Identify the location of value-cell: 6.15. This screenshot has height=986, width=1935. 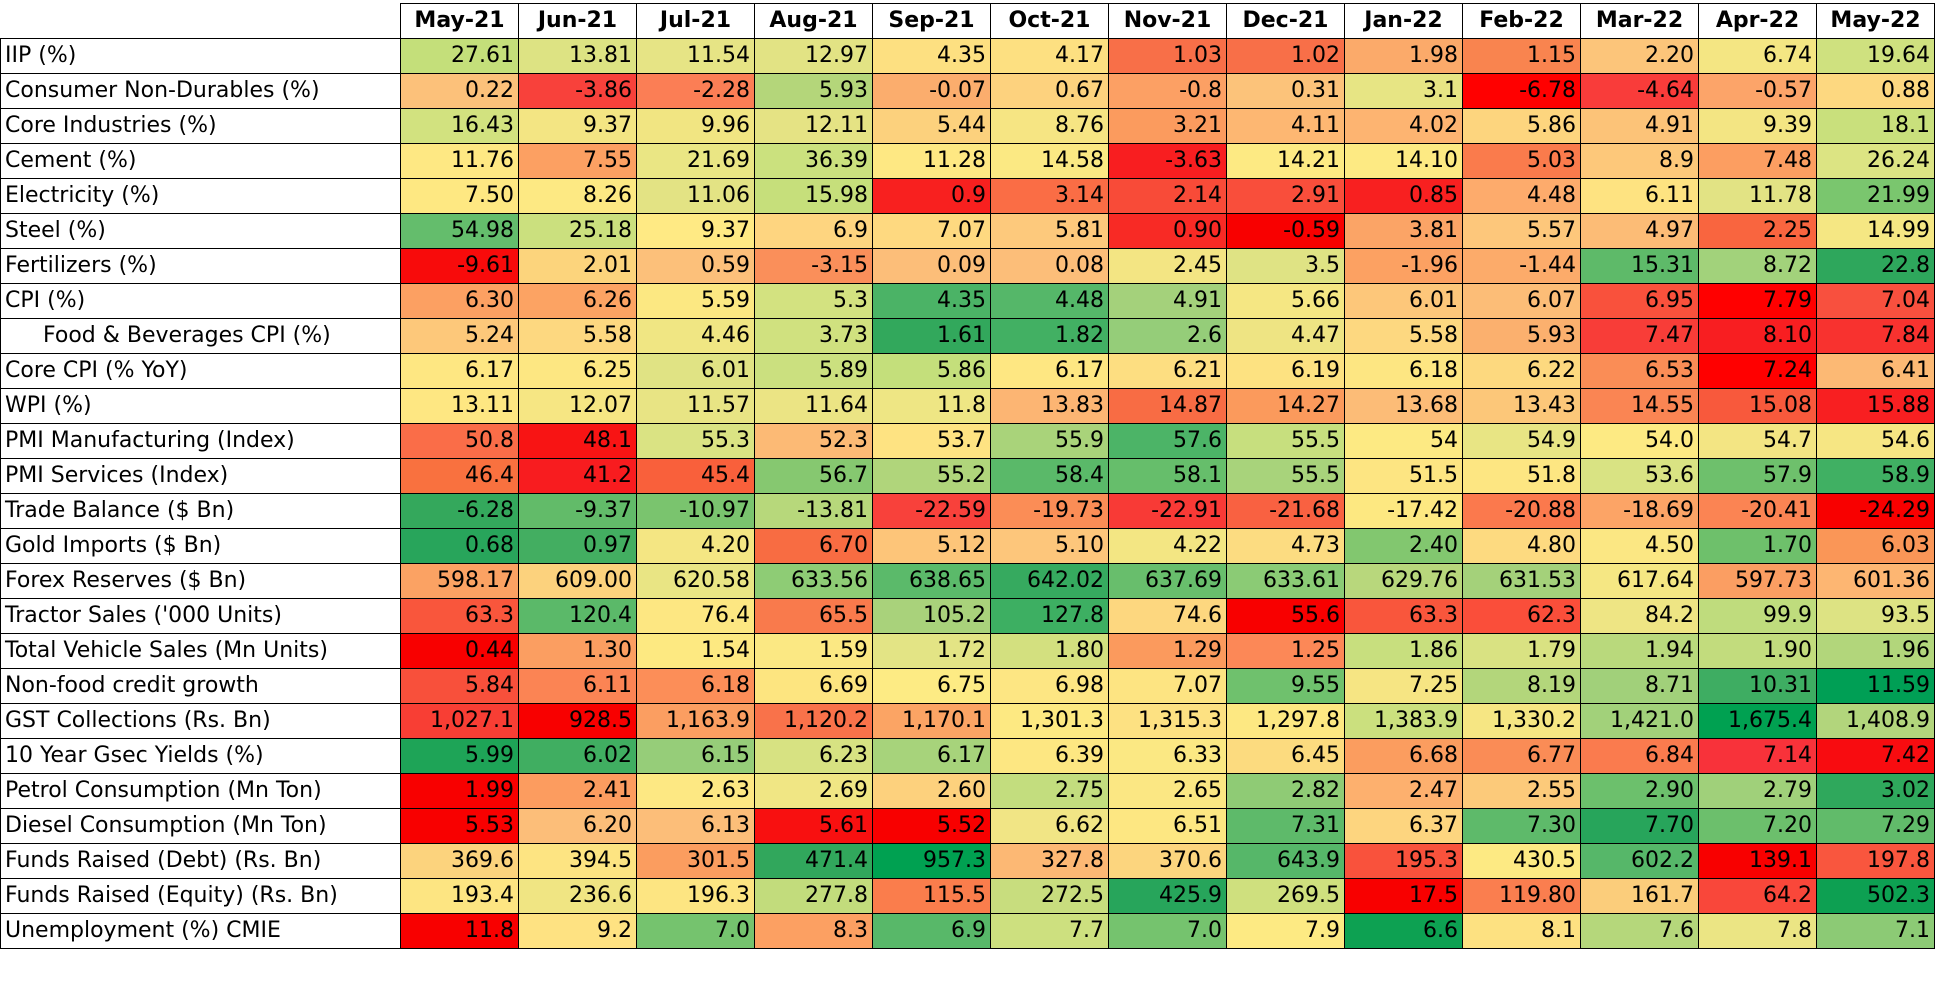
(695, 756).